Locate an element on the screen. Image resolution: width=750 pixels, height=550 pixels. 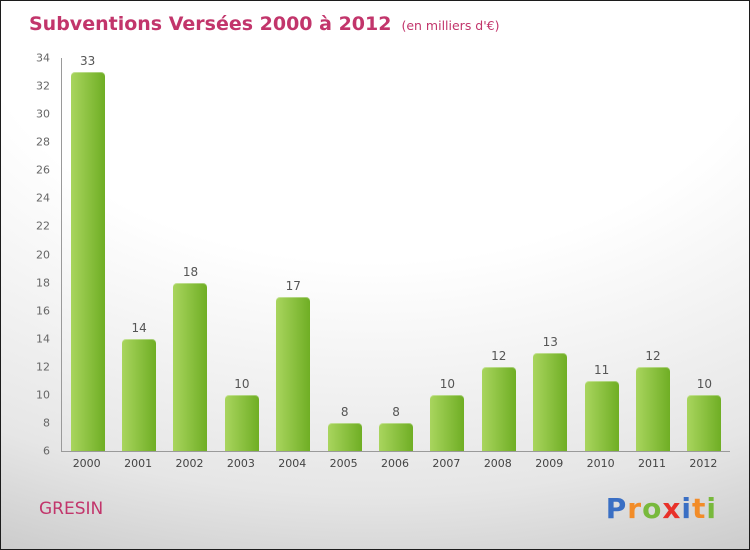
x-axis-label: 2006 is located at coordinates (395, 463).